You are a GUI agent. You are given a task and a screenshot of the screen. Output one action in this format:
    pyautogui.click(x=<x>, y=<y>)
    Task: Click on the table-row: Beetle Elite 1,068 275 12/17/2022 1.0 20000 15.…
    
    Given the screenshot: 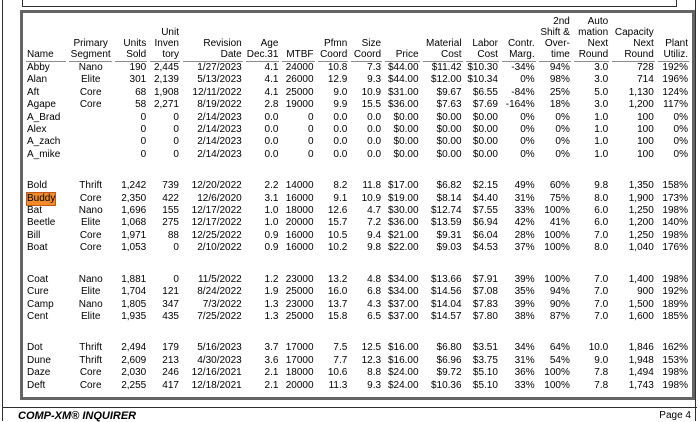 What is the action you would take?
    pyautogui.click(x=357, y=223)
    